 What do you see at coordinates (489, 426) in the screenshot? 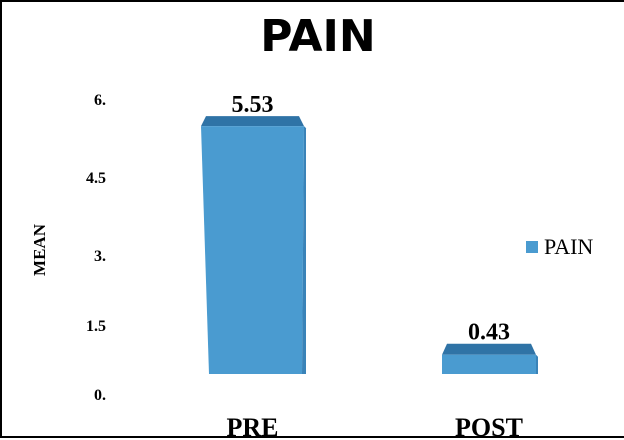
I see `x-tick-post: POST` at bounding box center [489, 426].